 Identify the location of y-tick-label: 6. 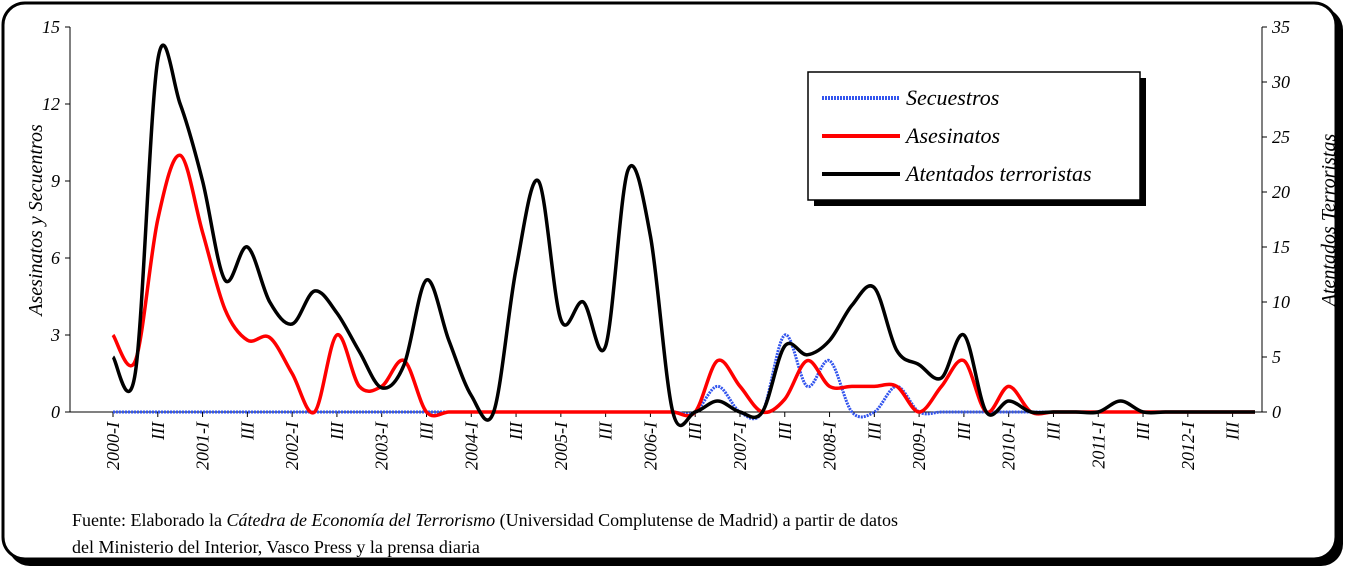
(55, 258).